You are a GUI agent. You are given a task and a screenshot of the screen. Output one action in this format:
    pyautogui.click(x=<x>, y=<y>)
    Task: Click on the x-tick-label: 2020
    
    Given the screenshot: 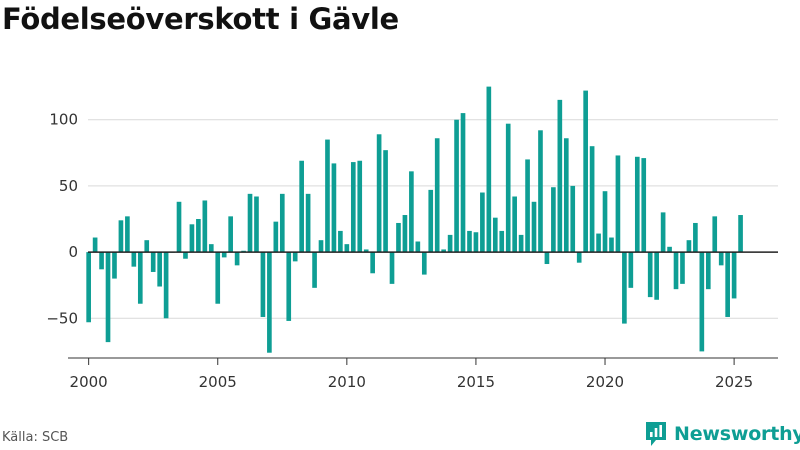 What is the action you would take?
    pyautogui.click(x=605, y=382)
    